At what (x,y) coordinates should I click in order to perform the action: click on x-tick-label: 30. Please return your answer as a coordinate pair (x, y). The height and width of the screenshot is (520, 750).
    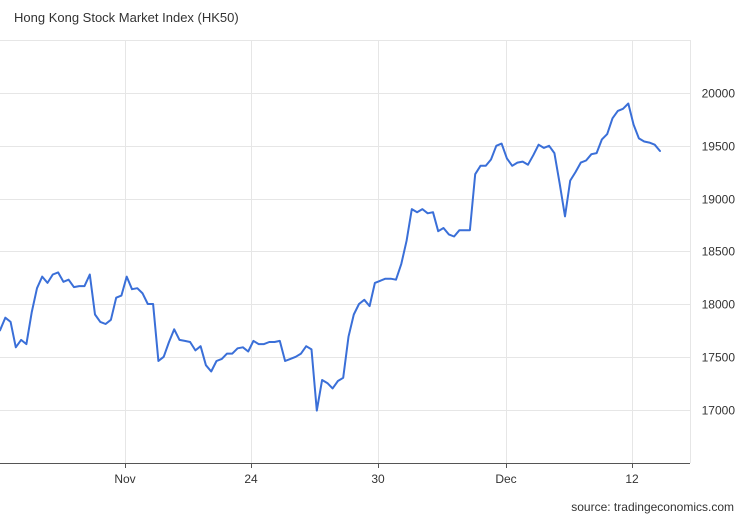
    Looking at the image, I should click on (378, 479).